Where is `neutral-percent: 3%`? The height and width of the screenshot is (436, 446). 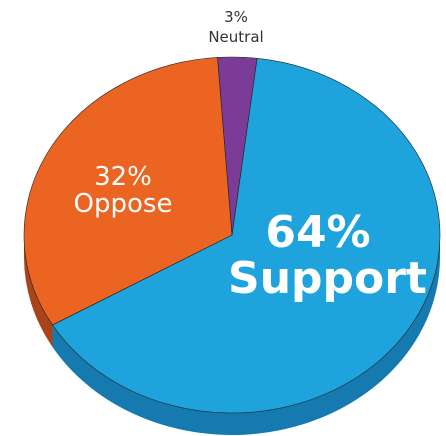 neutral-percent: 3% is located at coordinates (236, 17).